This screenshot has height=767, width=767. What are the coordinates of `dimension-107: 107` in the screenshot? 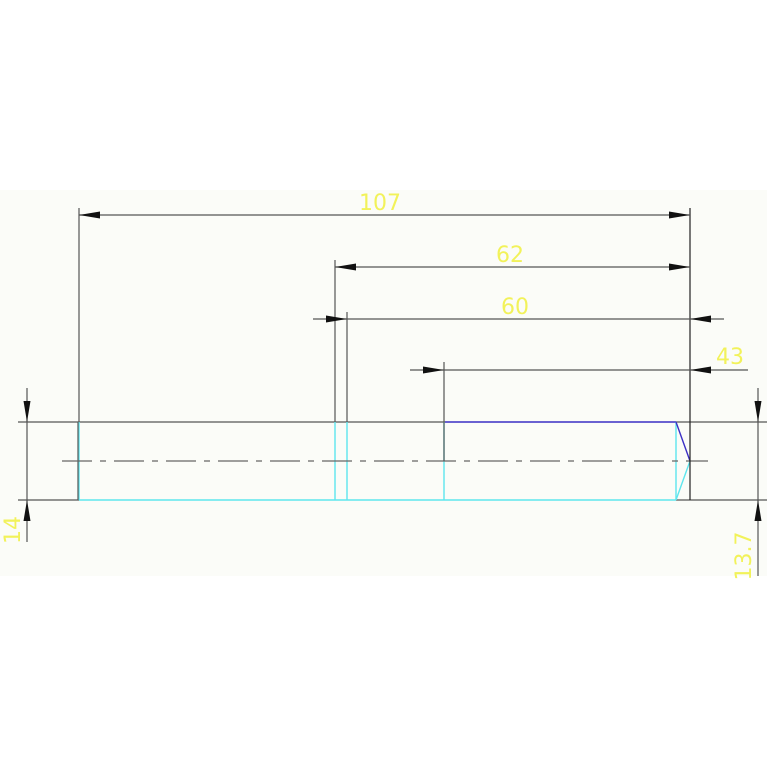 It's located at (384, 205).